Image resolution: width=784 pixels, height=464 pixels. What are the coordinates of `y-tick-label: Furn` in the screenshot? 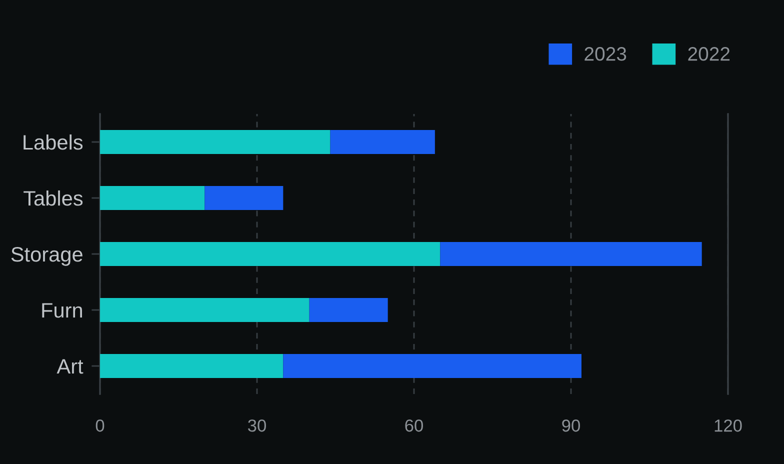 It's located at (62, 310).